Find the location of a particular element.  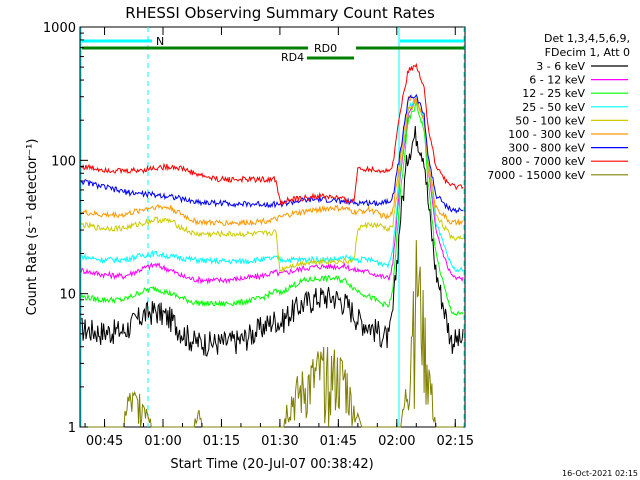

footer-timestamp: 16-Oct-2021 02:15 is located at coordinates (600, 473).